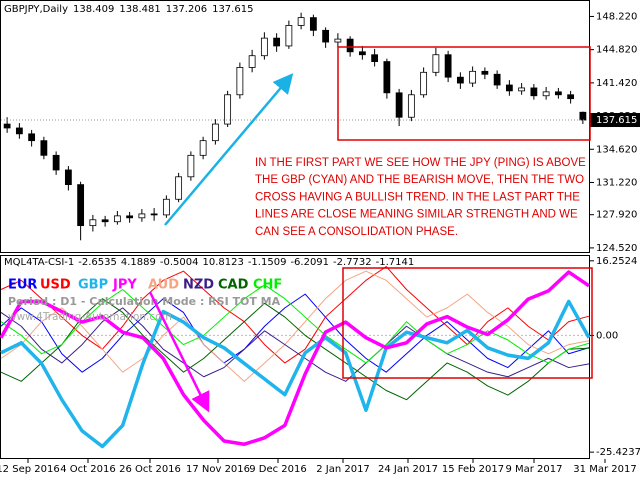  What do you see at coordinates (30, 469) in the screenshot?
I see `x-tick-label: 12 Sep 2016` at bounding box center [30, 469].